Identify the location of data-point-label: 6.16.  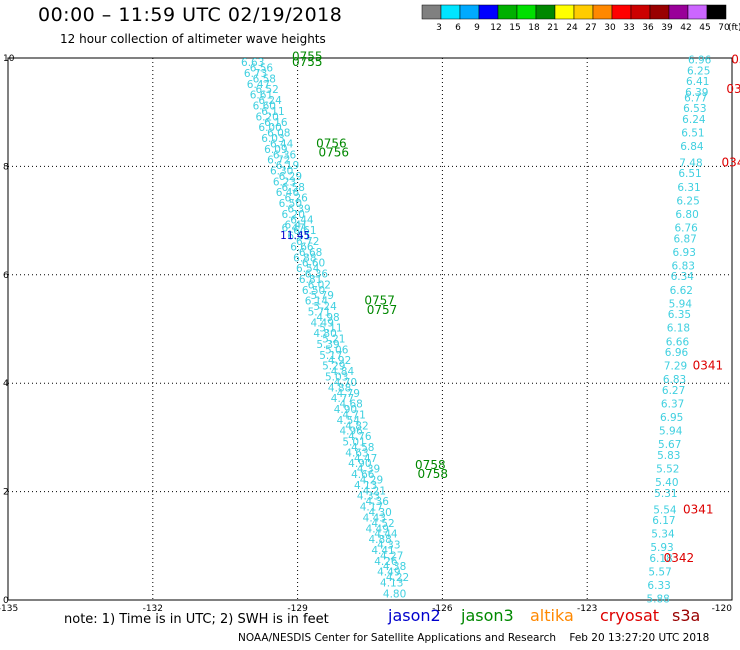
(276, 123).